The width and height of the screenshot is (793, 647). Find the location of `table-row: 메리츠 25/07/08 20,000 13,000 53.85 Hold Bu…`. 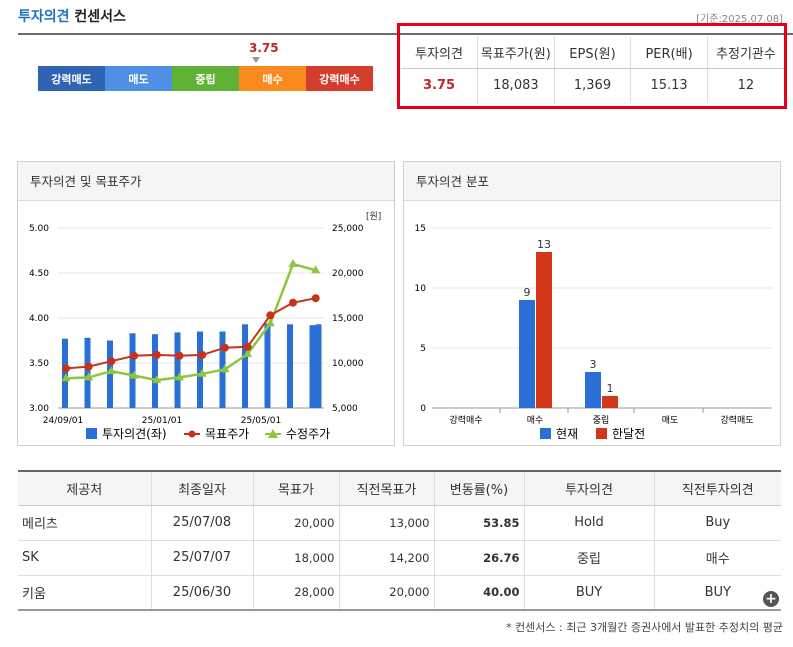

table-row: 메리츠 25/07/08 20,000 13,000 53.85 Hold Bu… is located at coordinates (399, 523).